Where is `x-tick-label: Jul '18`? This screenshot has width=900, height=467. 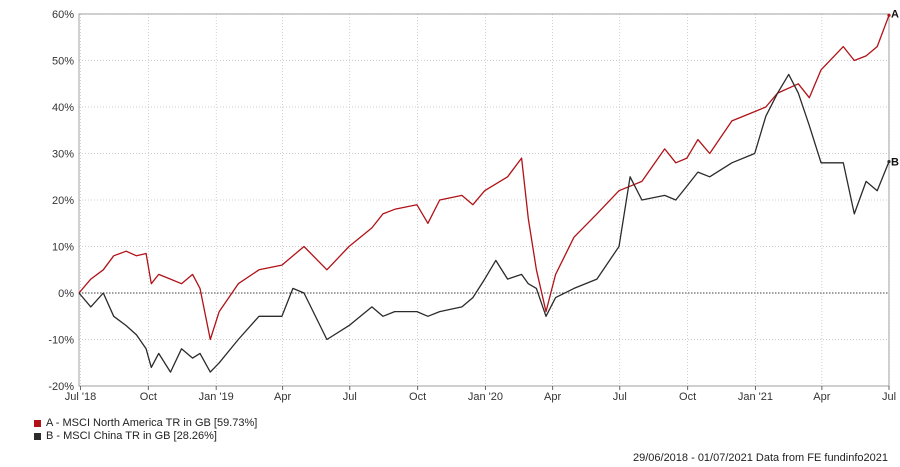
x-tick-label: Jul '18 is located at coordinates (80, 397).